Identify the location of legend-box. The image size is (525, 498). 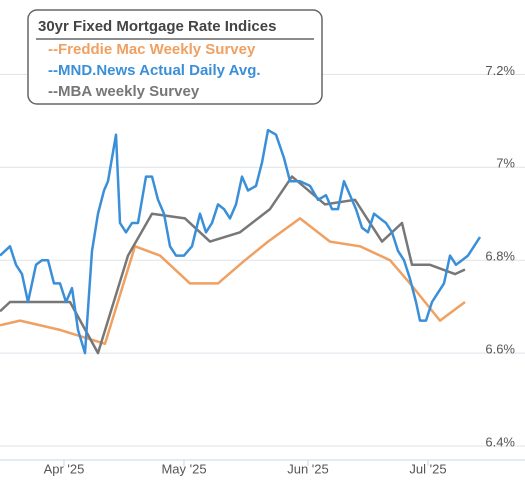
(175, 57).